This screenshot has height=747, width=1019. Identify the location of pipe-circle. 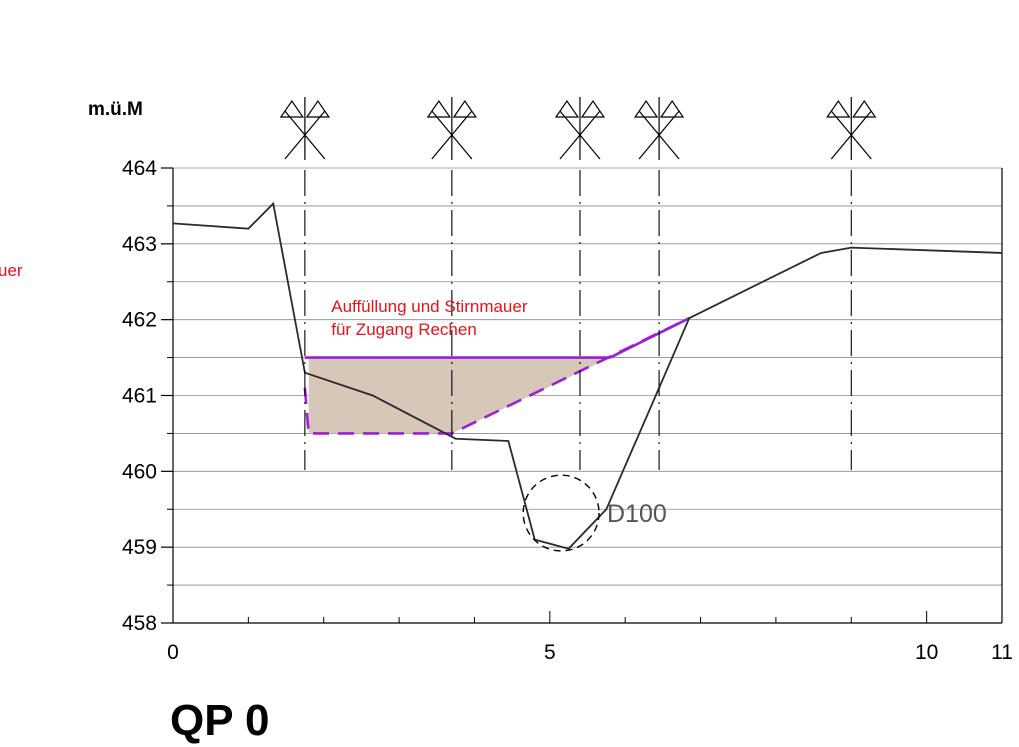
(561, 513).